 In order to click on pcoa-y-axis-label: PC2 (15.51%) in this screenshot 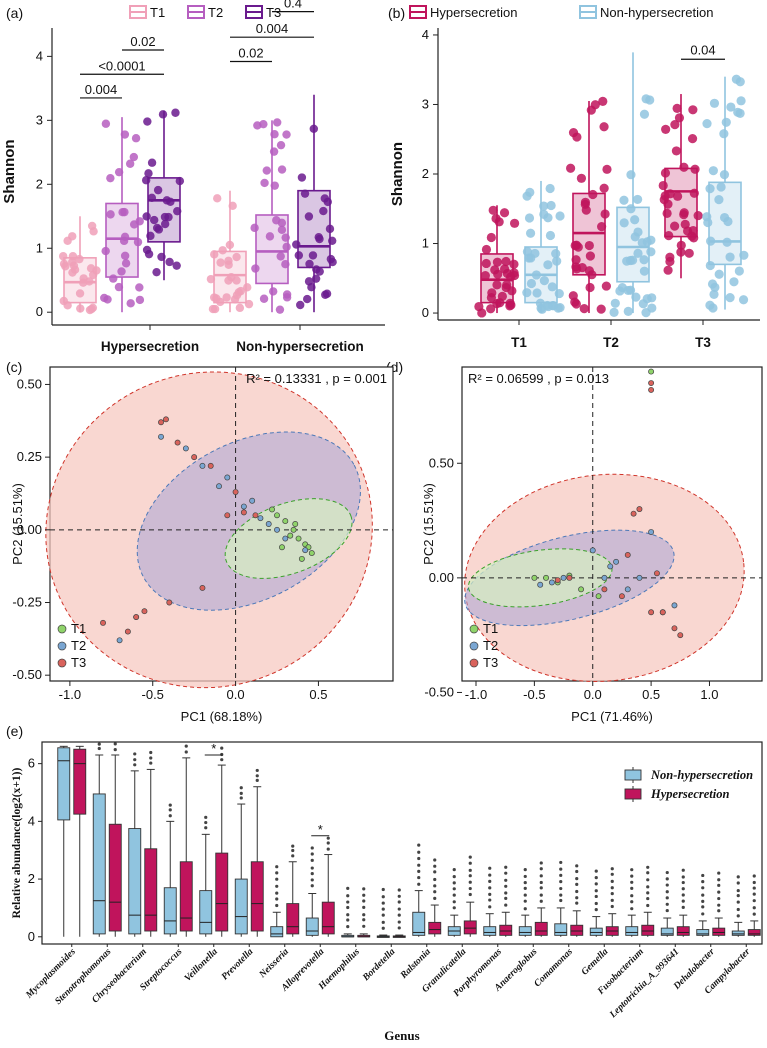, I will do `click(428, 524)`.